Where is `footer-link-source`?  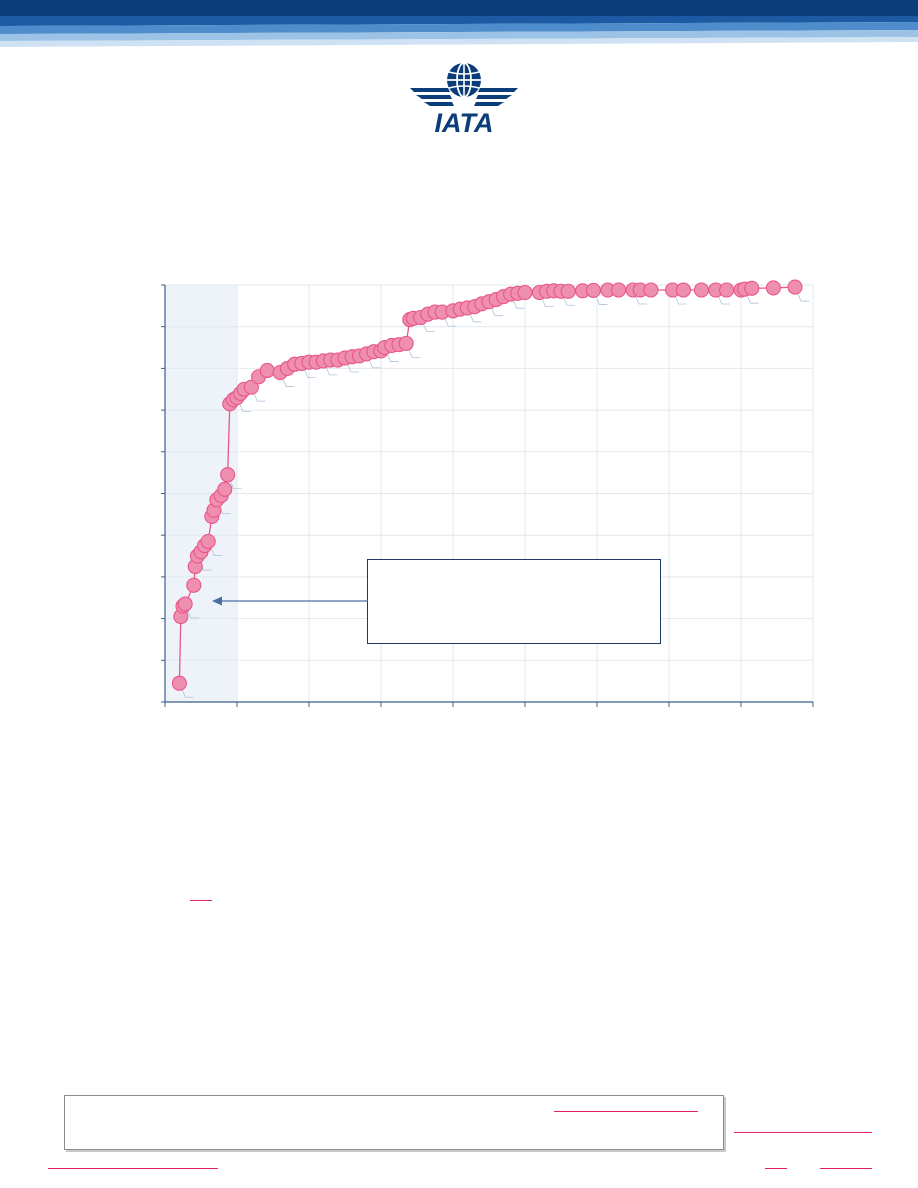 footer-link-source is located at coordinates (133, 1168).